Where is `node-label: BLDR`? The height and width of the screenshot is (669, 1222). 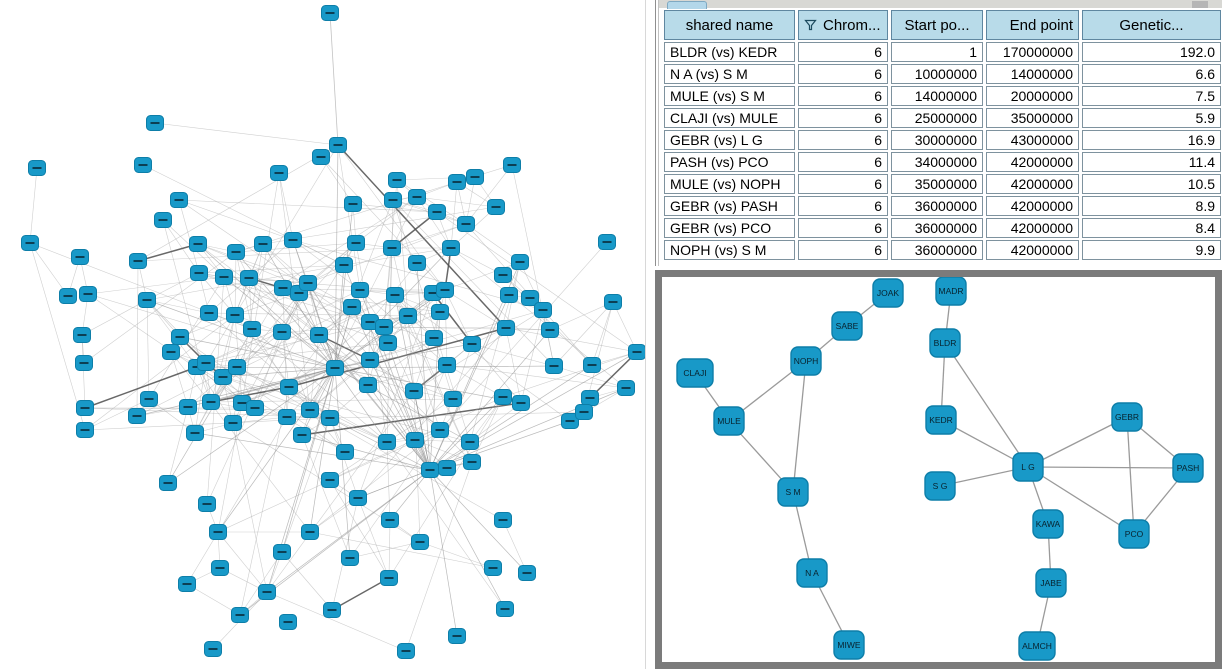
node-label: BLDR is located at coordinates (945, 343).